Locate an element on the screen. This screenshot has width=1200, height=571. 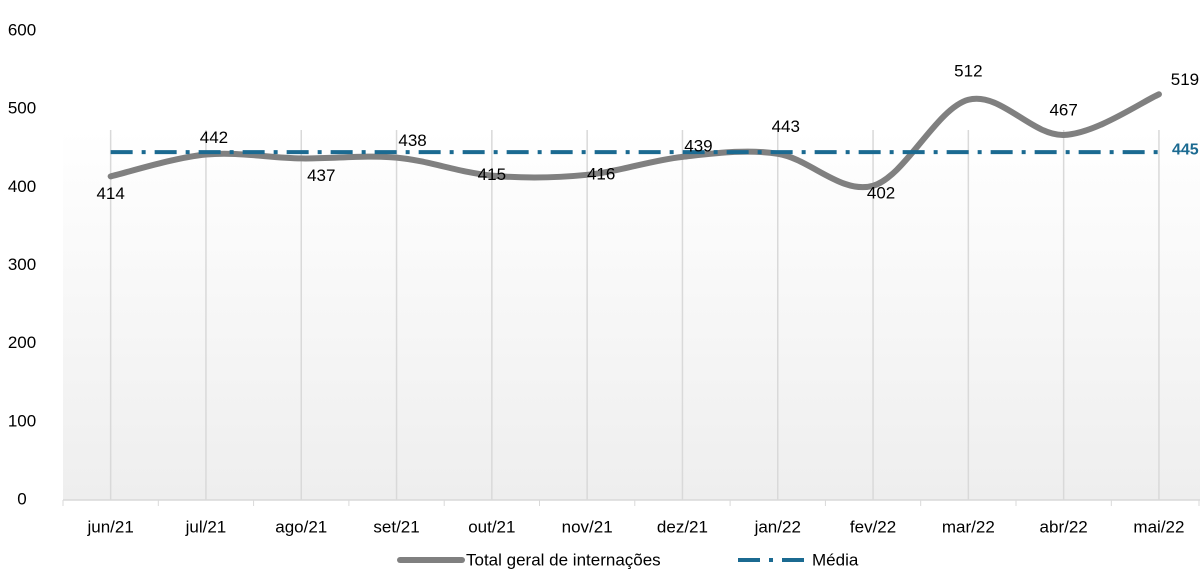
x-tick-label: jul/21 is located at coordinates (206, 526).